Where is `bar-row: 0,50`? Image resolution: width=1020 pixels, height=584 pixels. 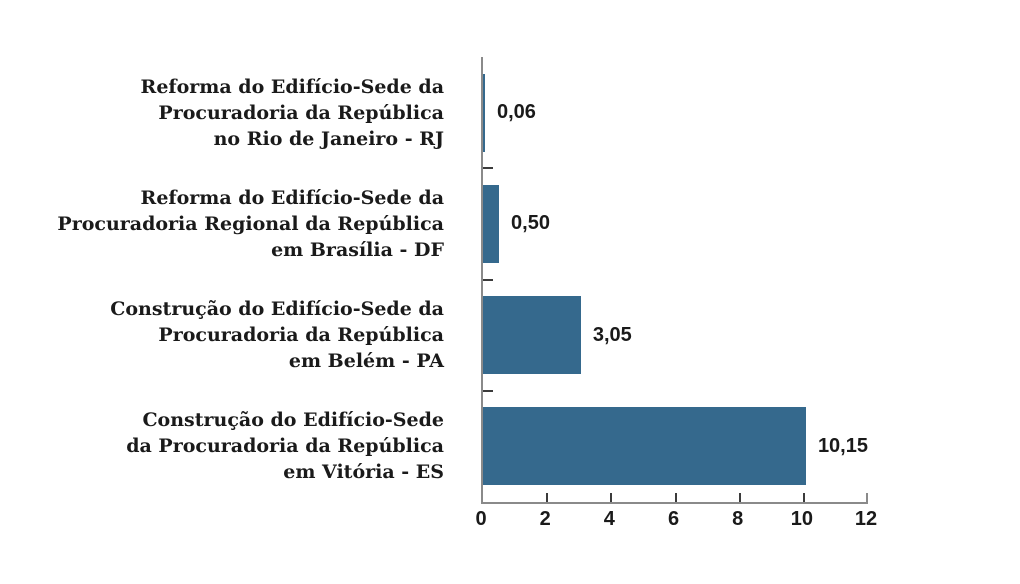 bar-row: 0,50 is located at coordinates (675, 223).